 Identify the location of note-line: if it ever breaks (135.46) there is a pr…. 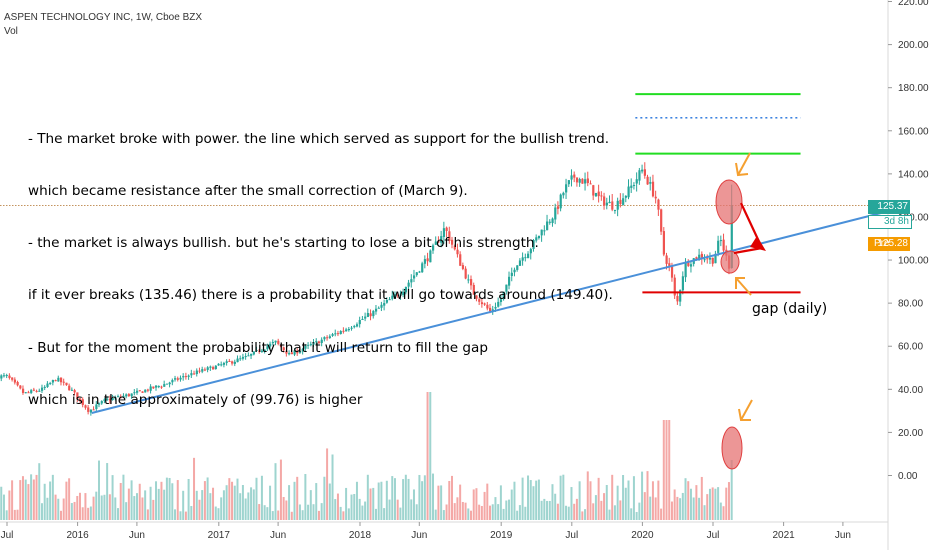
(320, 295).